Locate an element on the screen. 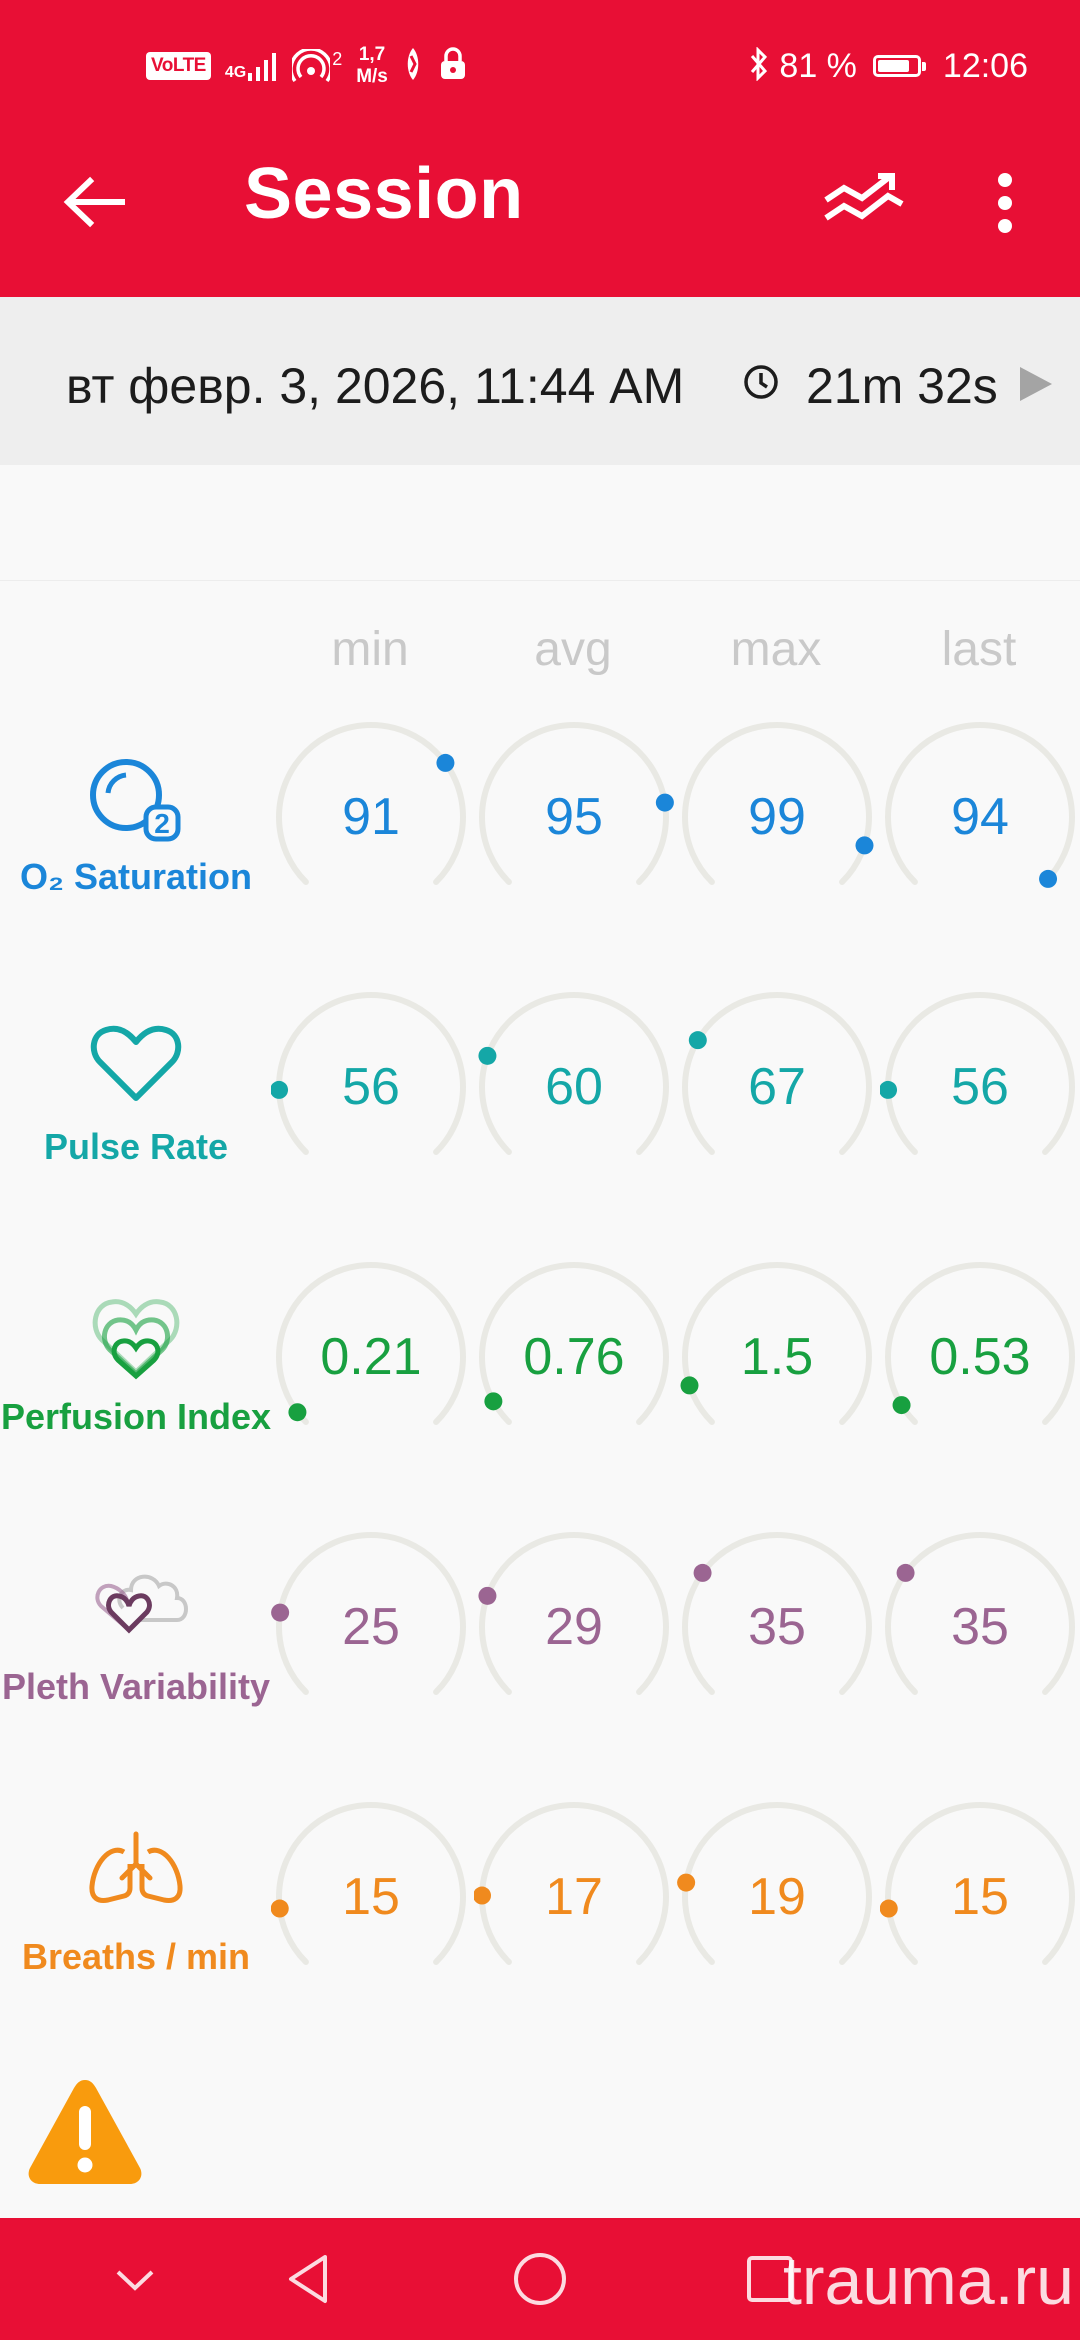 This screenshot has height=2340, width=1080. battery-icon is located at coordinates (899, 66).